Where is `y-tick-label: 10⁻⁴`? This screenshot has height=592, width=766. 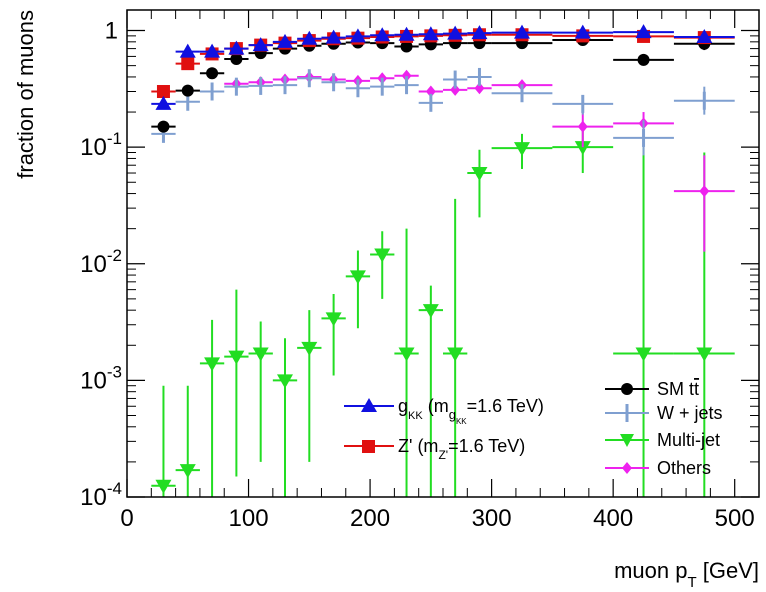
y-tick-label: 10⁻⁴ is located at coordinates (101, 495).